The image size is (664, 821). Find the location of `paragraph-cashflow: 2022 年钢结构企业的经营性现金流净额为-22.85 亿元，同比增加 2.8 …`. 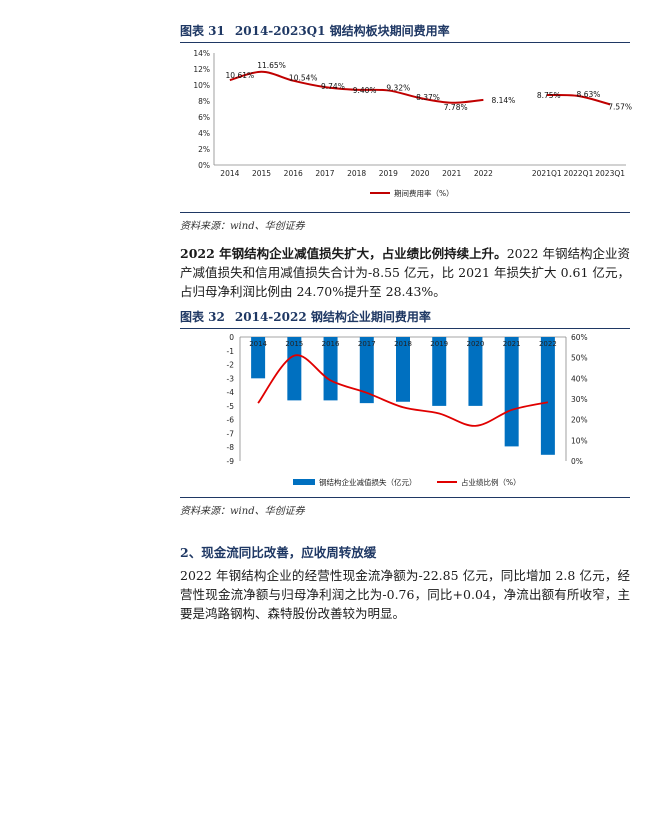

paragraph-cashflow: 2022 年钢结构企业的经营性现金流净额为-22.85 亿元，同比增加 2.8 … is located at coordinates (405, 594).